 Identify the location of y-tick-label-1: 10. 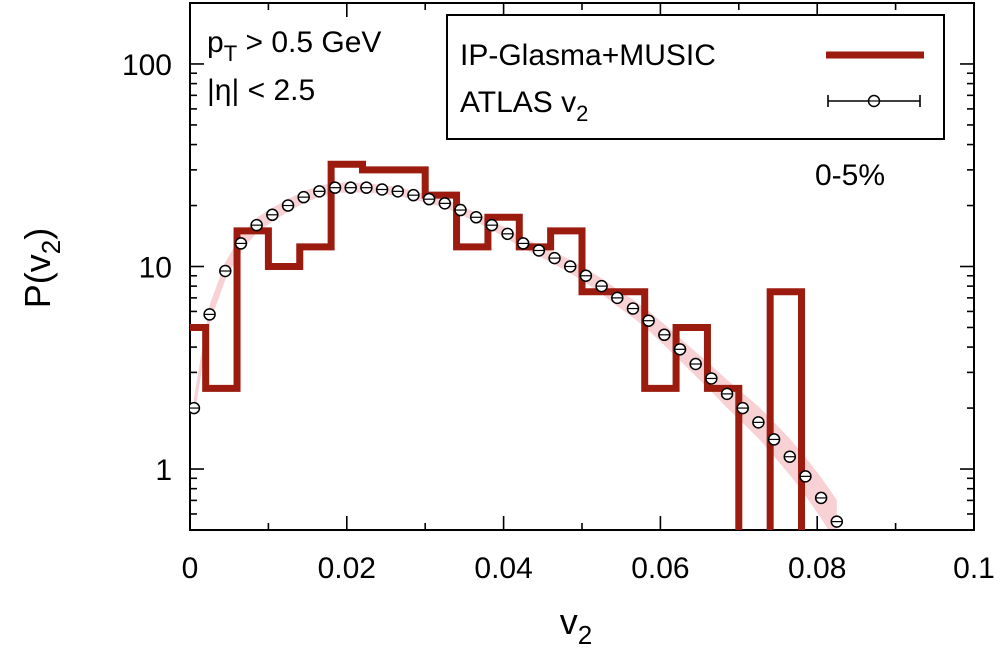
(155, 268).